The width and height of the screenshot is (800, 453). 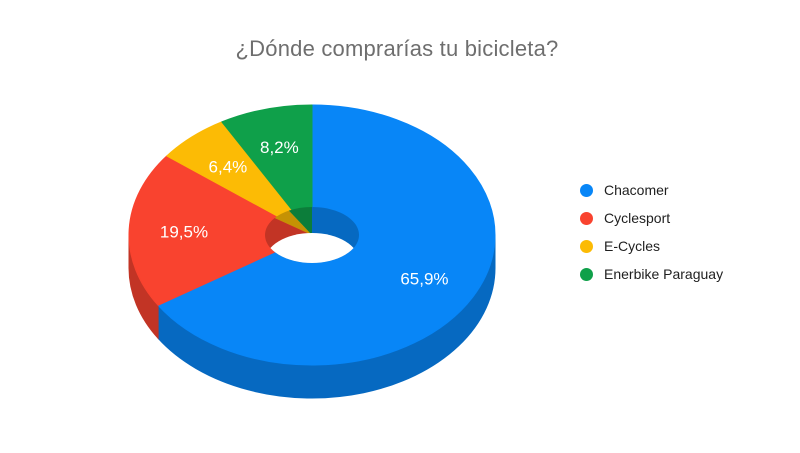 What do you see at coordinates (637, 218) in the screenshot?
I see `legend-label: Cyclesport` at bounding box center [637, 218].